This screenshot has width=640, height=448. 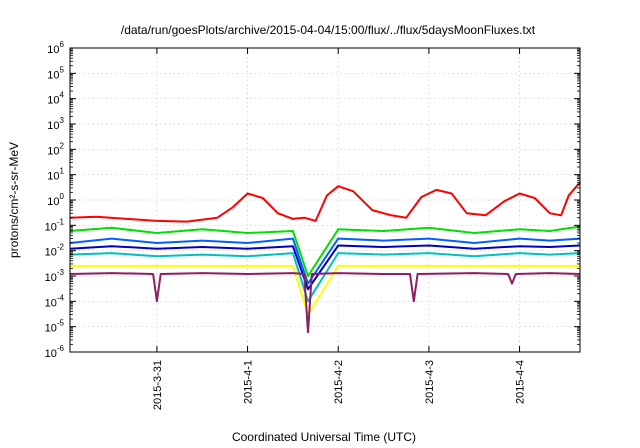 What do you see at coordinates (55, 327) in the screenshot?
I see `y-tick-label: 10⁻⁵` at bounding box center [55, 327].